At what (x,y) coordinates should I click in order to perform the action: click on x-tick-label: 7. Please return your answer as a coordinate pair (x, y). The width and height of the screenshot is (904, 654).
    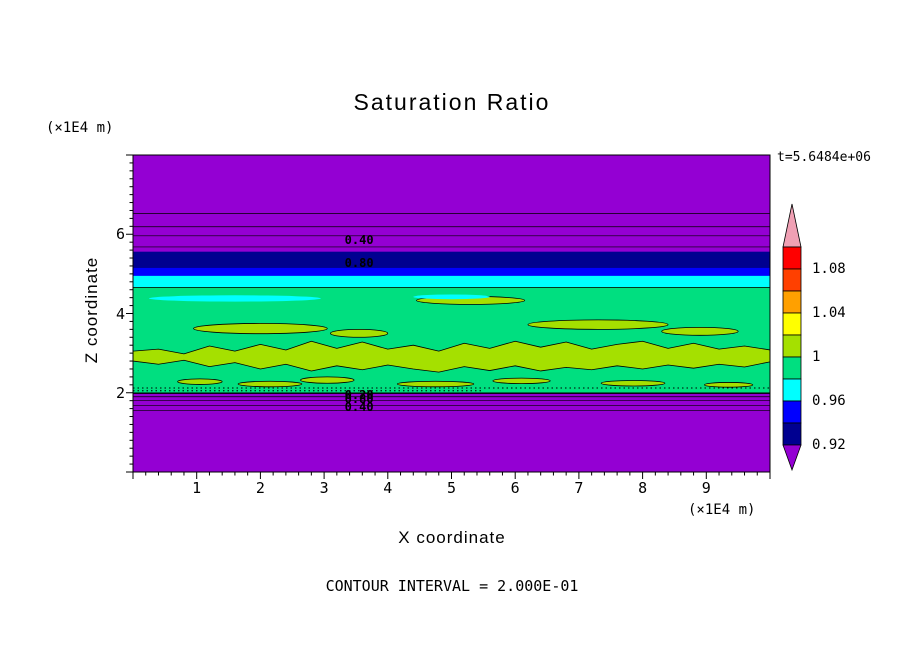
    Looking at the image, I should click on (579, 488).